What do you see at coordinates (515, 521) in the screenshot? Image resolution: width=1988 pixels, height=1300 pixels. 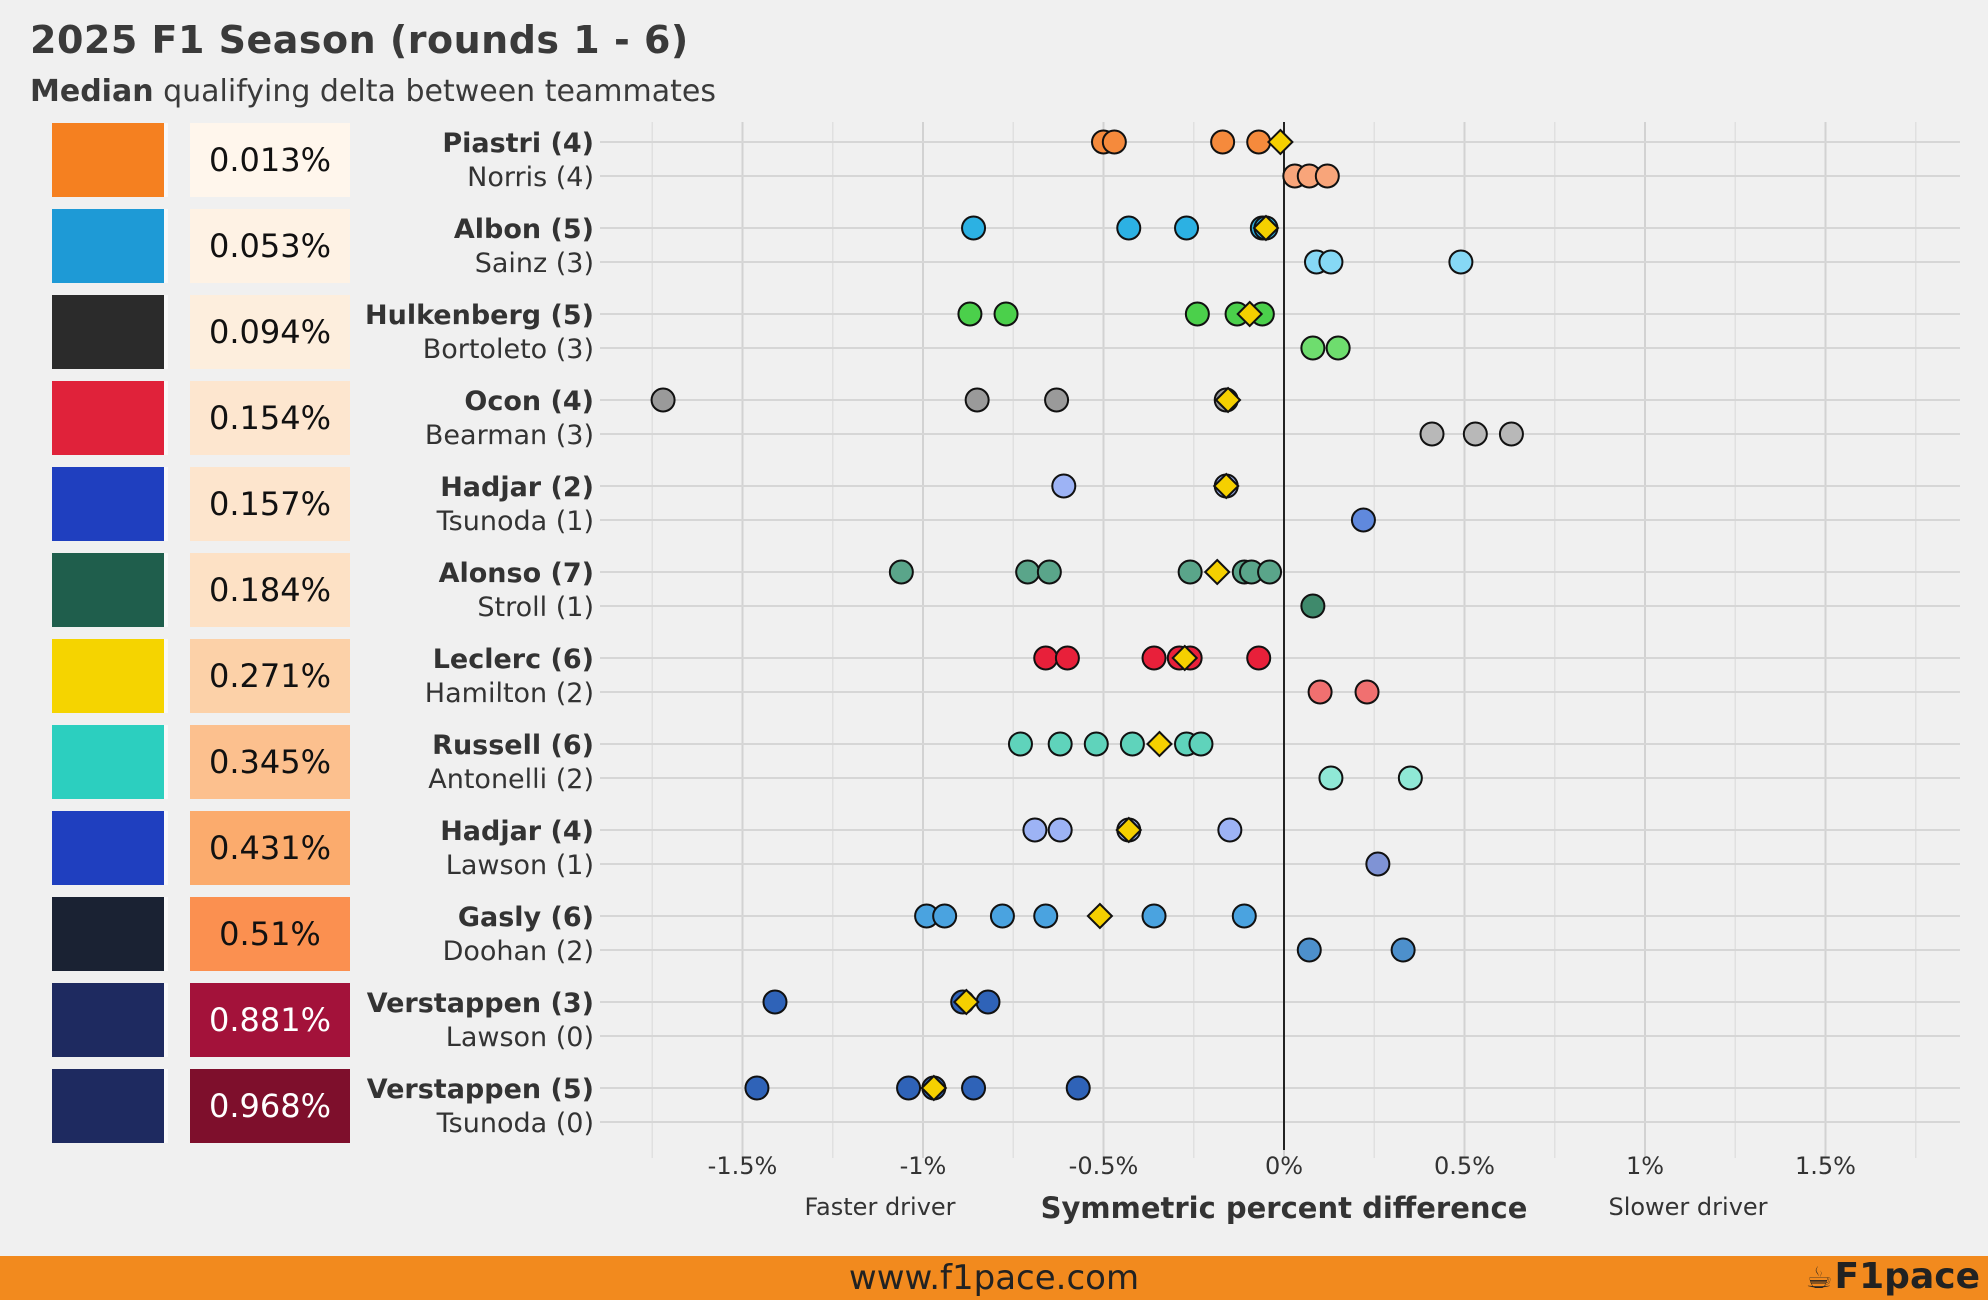 I see `driver-label-slower: Tsunoda (1)` at bounding box center [515, 521].